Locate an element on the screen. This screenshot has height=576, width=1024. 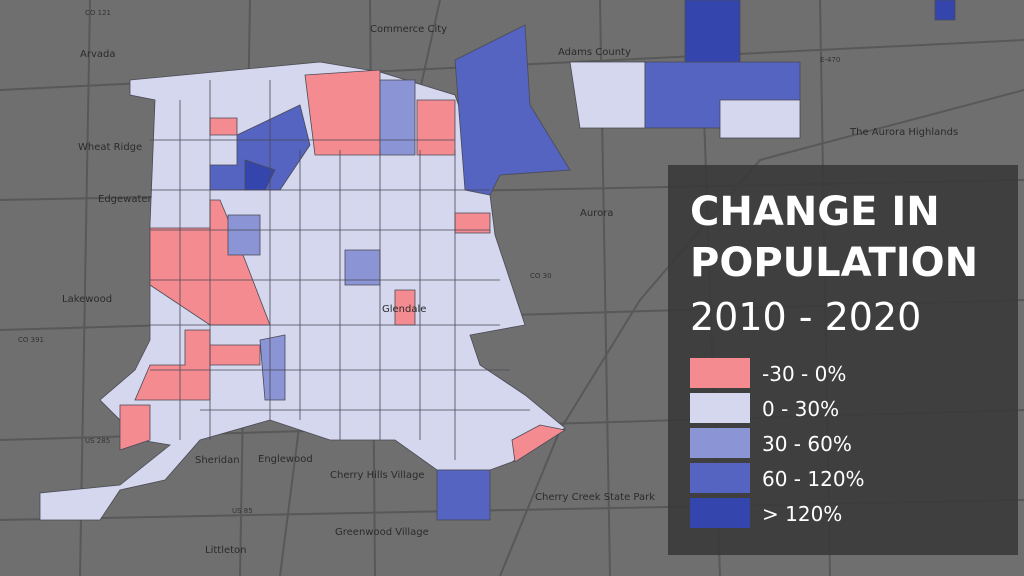
subtitle: 2010 - 2020 is located at coordinates (805, 317).